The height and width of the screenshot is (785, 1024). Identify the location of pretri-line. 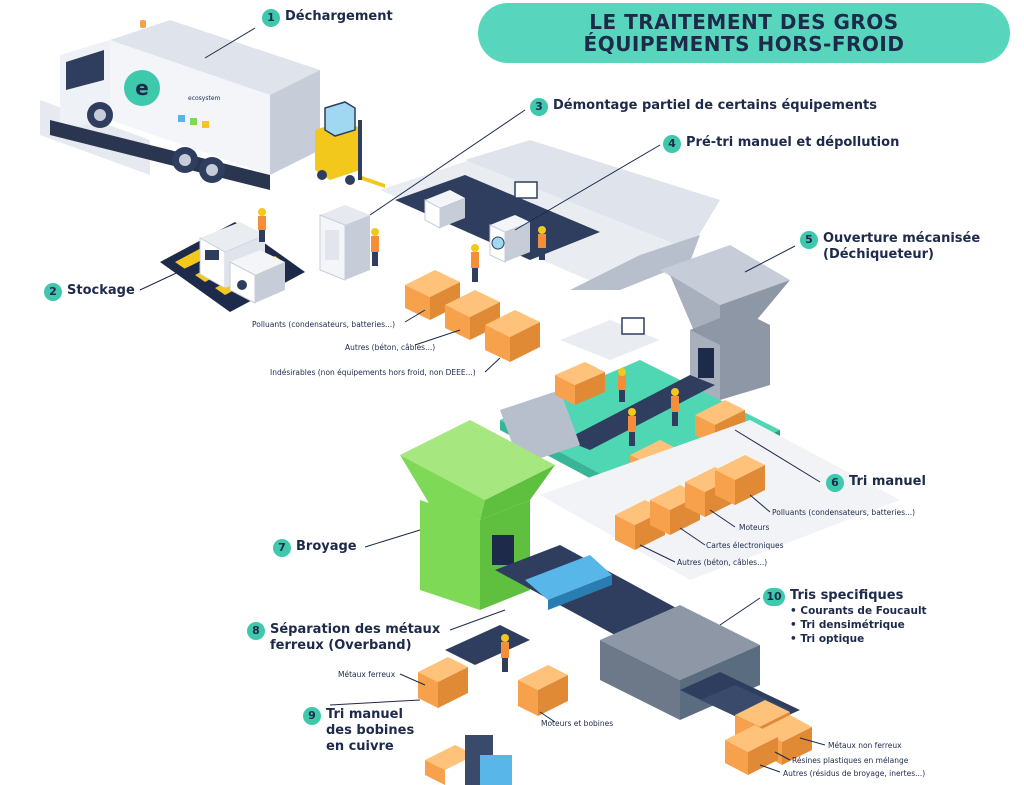
(550, 215).